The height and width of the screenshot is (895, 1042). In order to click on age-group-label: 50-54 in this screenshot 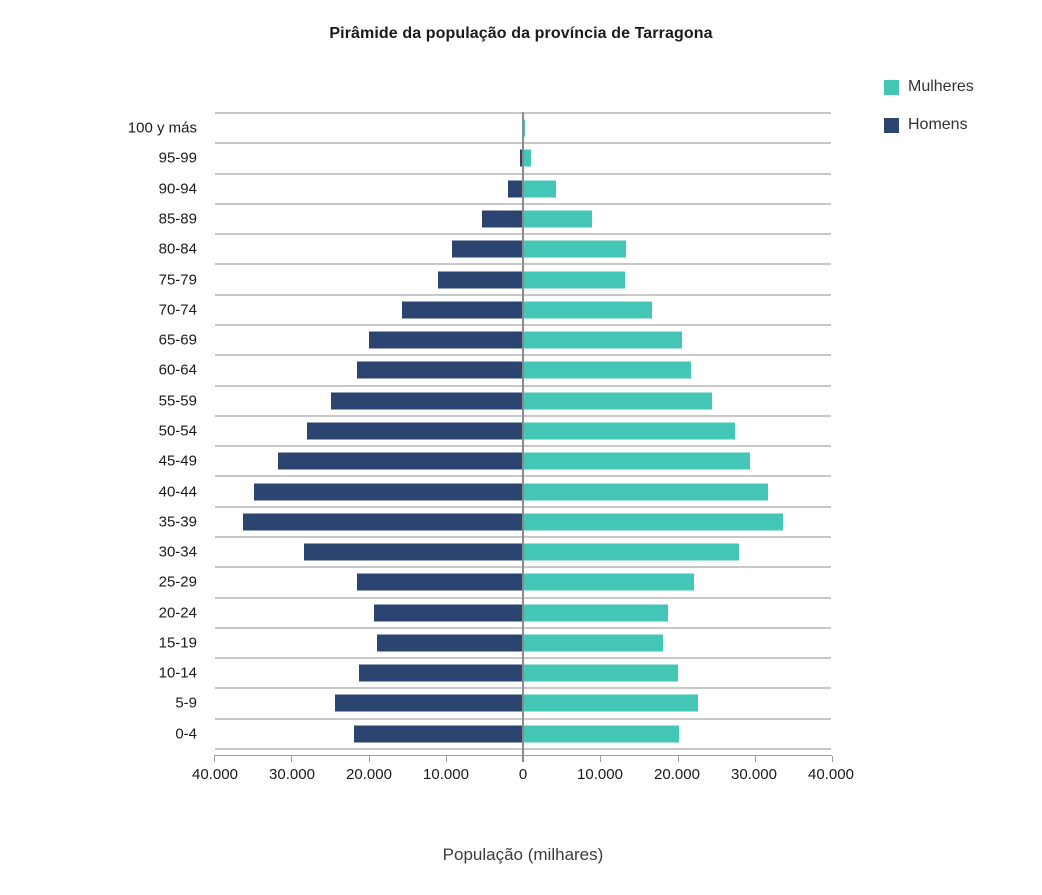, I will do `click(177, 431)`.